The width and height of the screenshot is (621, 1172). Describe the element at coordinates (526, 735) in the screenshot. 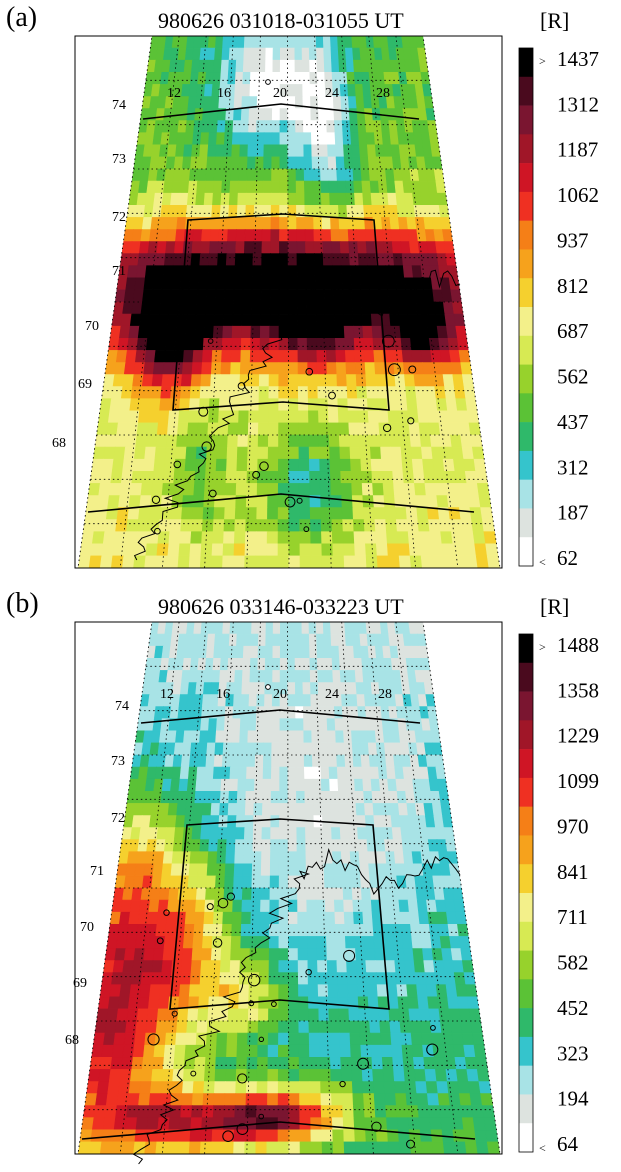

I see `colorbar-segment` at that location.